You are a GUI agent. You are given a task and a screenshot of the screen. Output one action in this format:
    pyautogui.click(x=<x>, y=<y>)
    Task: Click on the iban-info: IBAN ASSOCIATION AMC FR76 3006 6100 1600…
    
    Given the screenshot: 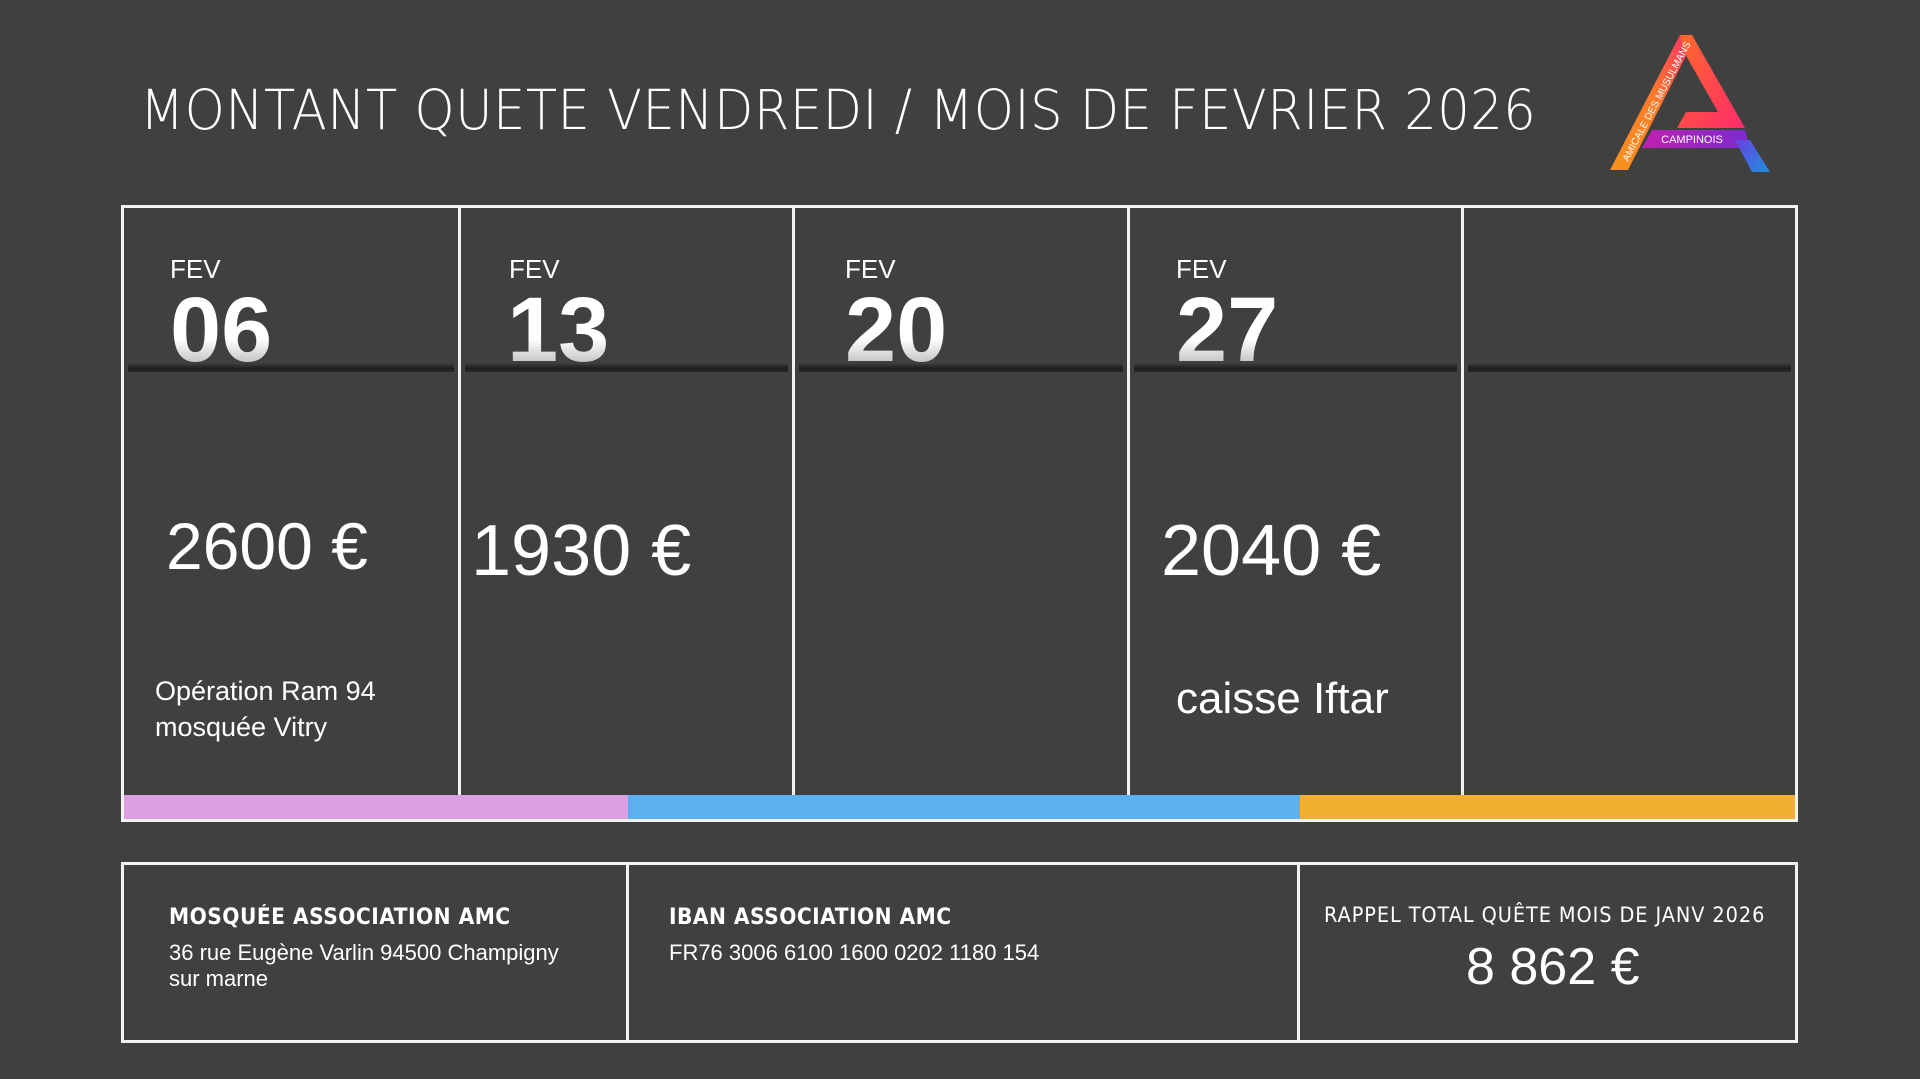 What is the action you would take?
    pyautogui.click(x=963, y=952)
    